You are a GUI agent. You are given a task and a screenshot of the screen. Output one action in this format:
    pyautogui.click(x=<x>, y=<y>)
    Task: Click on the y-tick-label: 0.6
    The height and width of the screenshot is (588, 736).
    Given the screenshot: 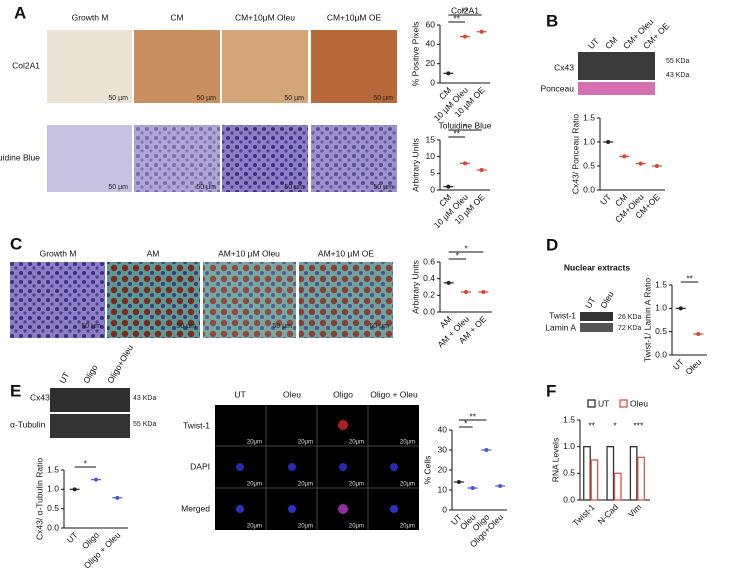 What is the action you would take?
    pyautogui.click(x=429, y=261)
    